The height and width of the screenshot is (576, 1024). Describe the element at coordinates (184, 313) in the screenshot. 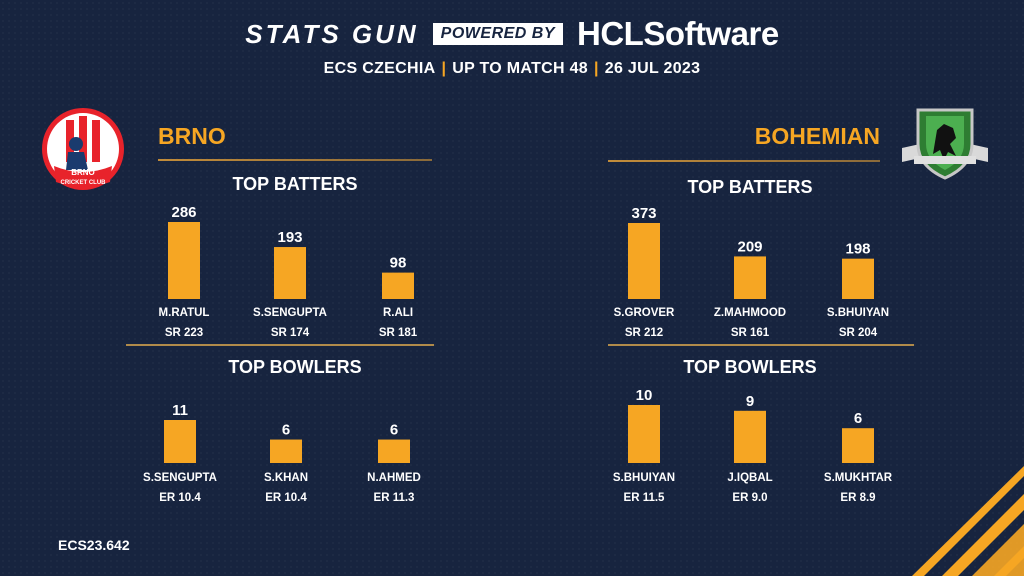

I see `player-name: M.RATUL` at that location.